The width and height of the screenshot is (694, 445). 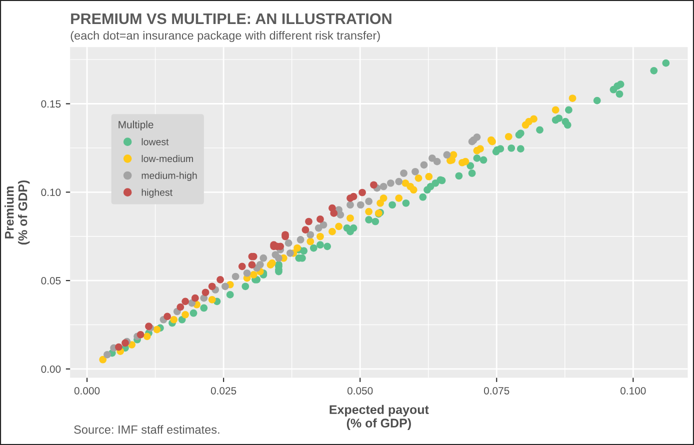 What do you see at coordinates (136, 125) in the screenshot?
I see `legend-title: Multiple` at bounding box center [136, 125].